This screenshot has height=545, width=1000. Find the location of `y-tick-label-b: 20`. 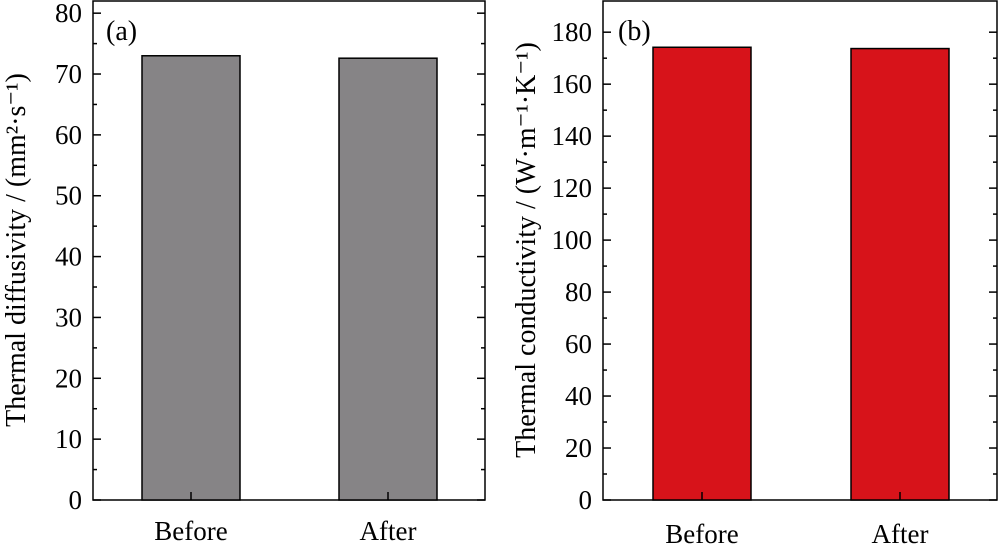

y-tick-label-b: 20 is located at coordinates (578, 448).